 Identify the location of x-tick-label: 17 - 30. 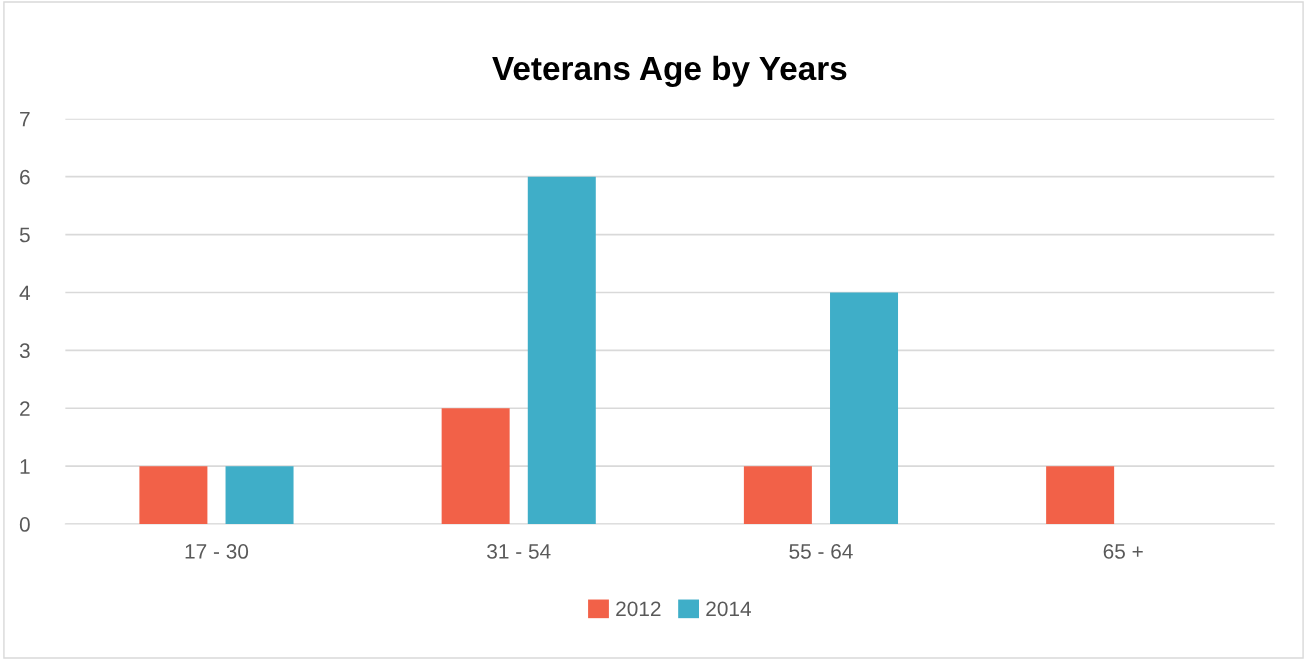
(217, 551).